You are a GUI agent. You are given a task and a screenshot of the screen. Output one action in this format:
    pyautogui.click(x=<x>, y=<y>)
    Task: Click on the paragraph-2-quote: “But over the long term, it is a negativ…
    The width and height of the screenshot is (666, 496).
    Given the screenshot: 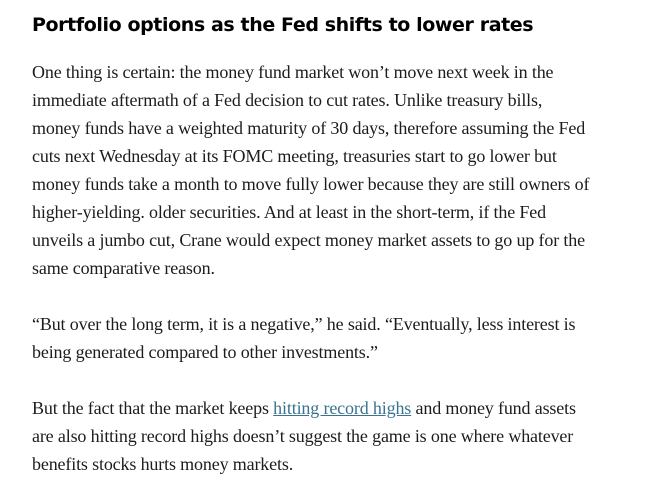 What is the action you would take?
    pyautogui.click(x=304, y=338)
    